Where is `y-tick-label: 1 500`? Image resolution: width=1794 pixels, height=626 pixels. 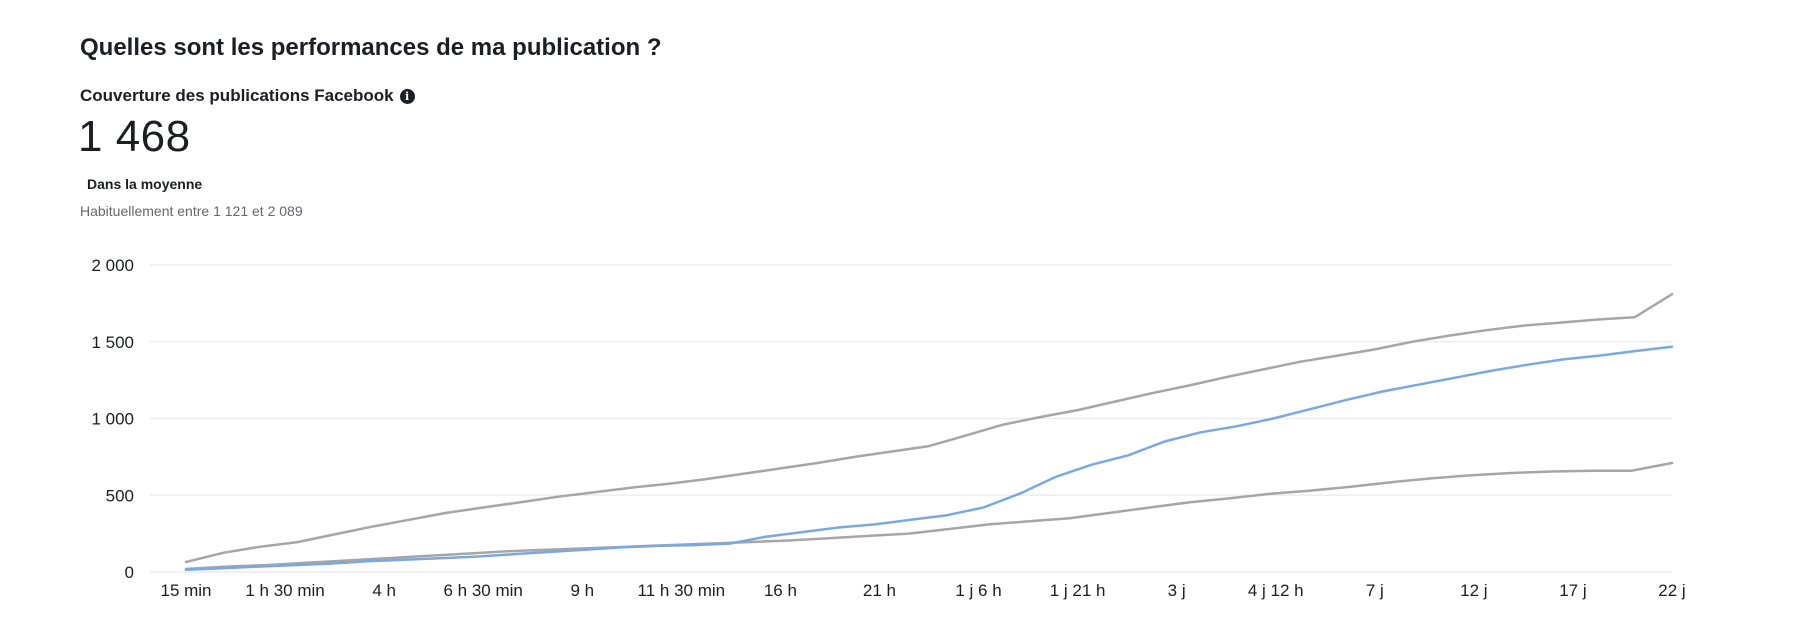 y-tick-label: 1 500 is located at coordinates (112, 342).